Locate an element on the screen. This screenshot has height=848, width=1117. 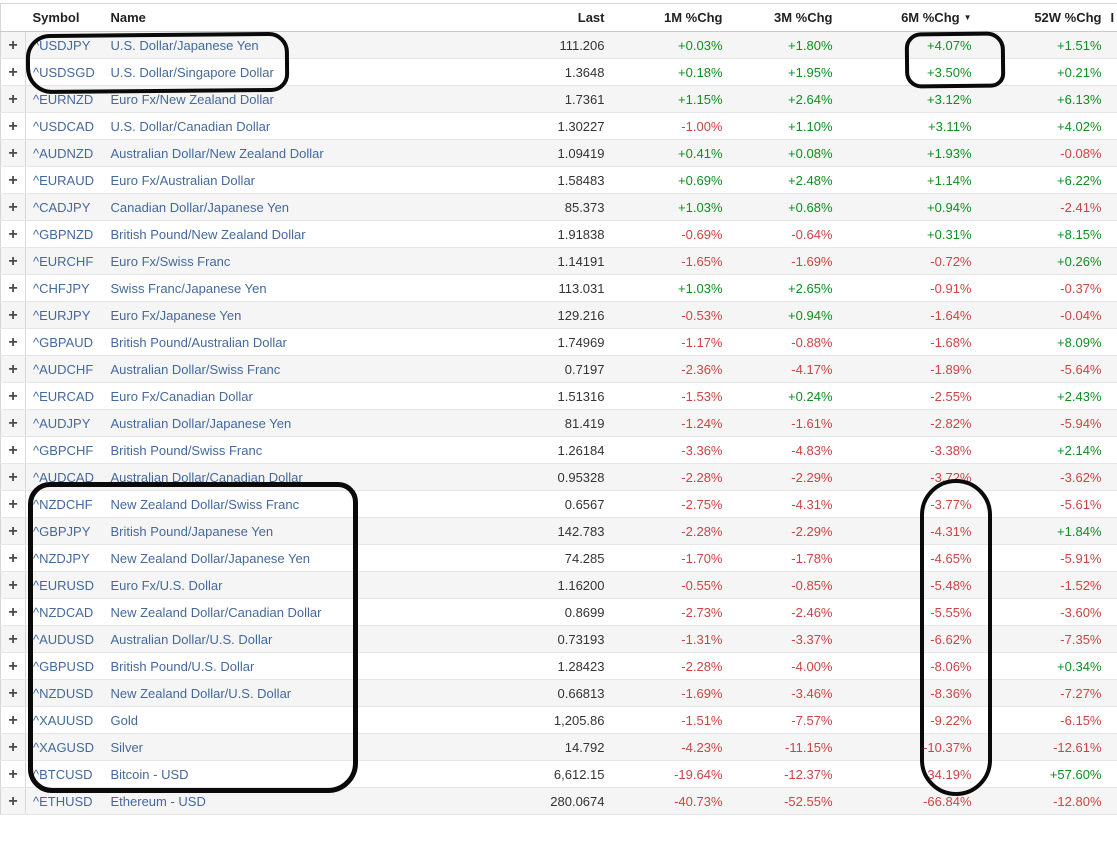
column-header-last: Last is located at coordinates (501, 18).